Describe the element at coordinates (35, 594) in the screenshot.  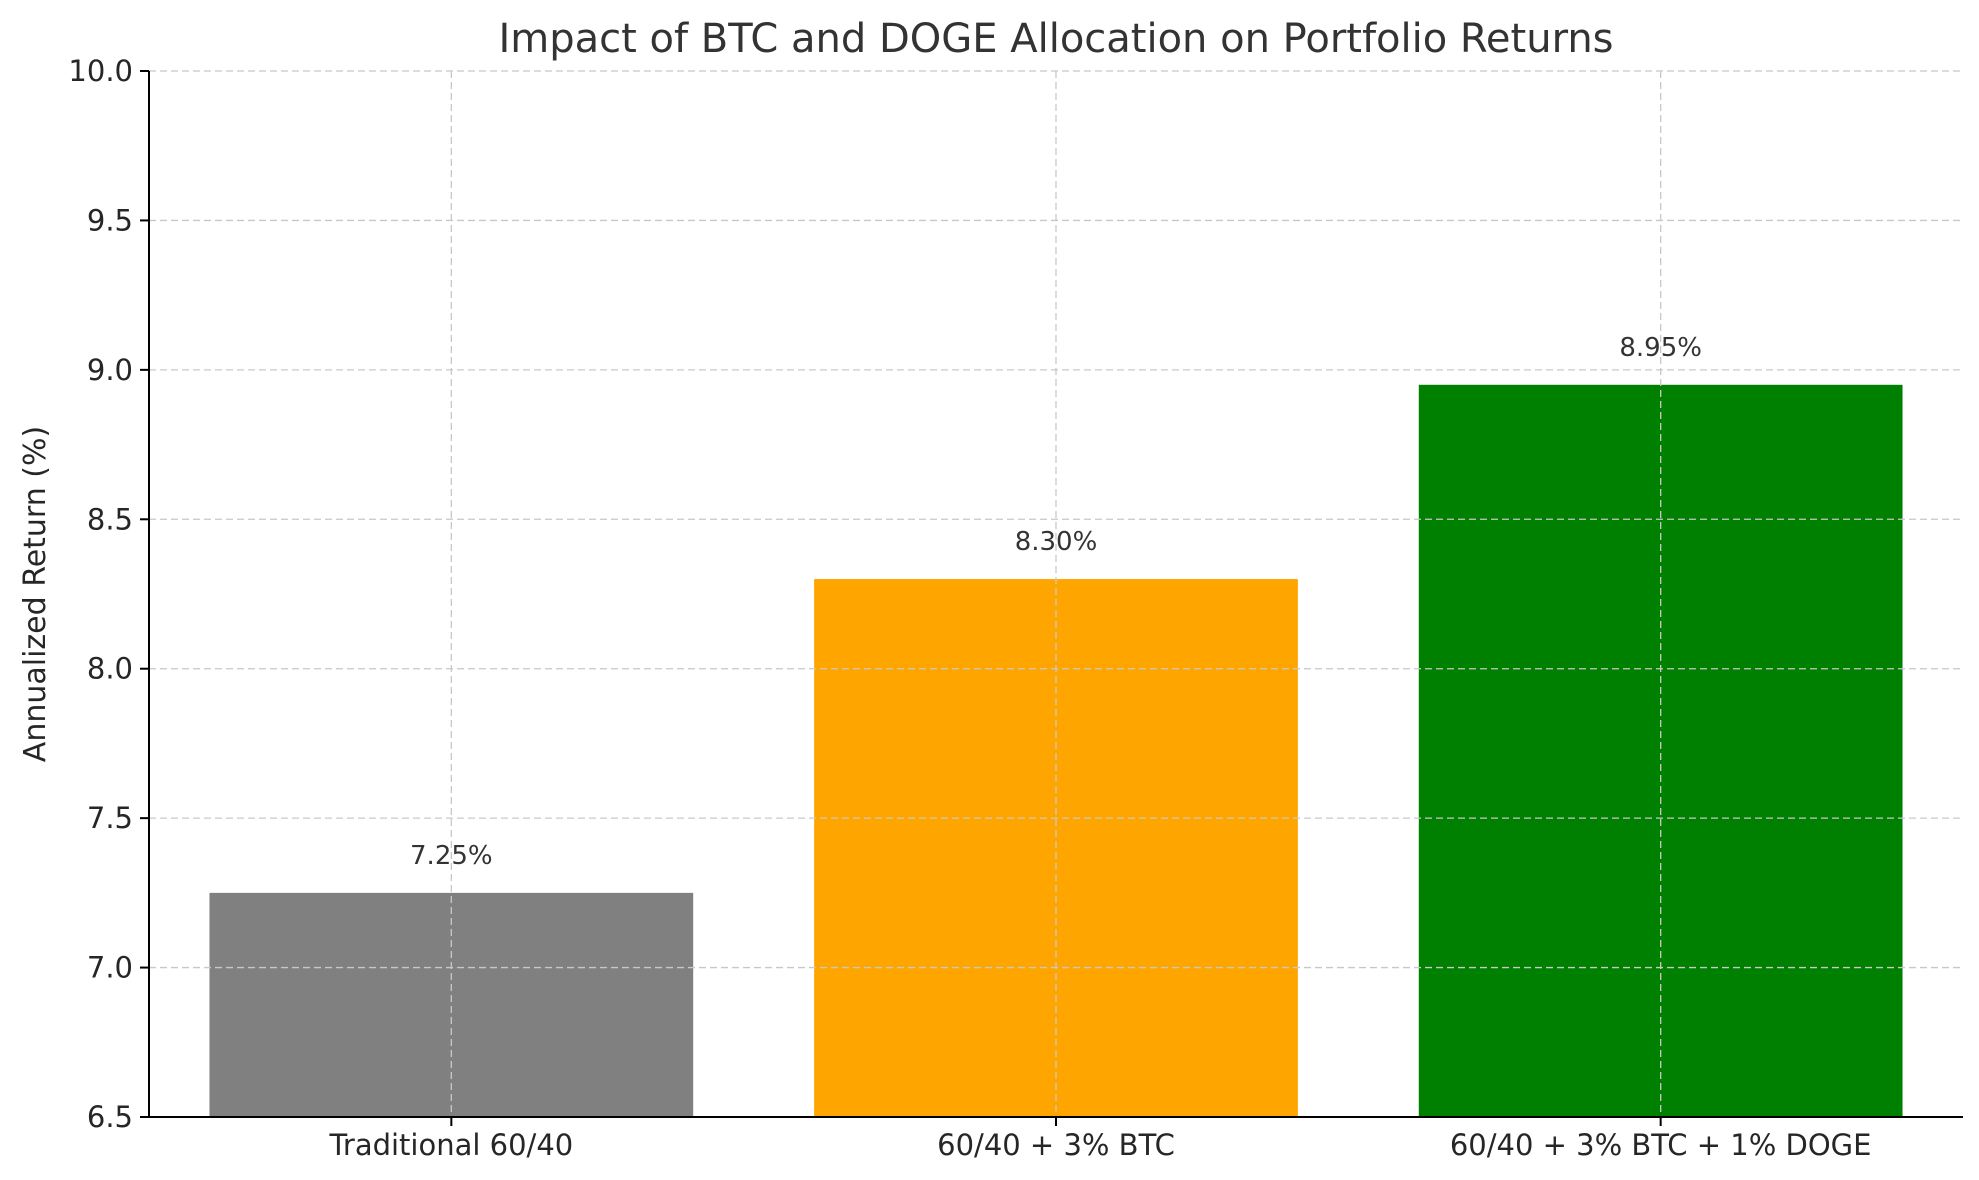
I see `y-axis-label: Annualized Return (%)` at that location.